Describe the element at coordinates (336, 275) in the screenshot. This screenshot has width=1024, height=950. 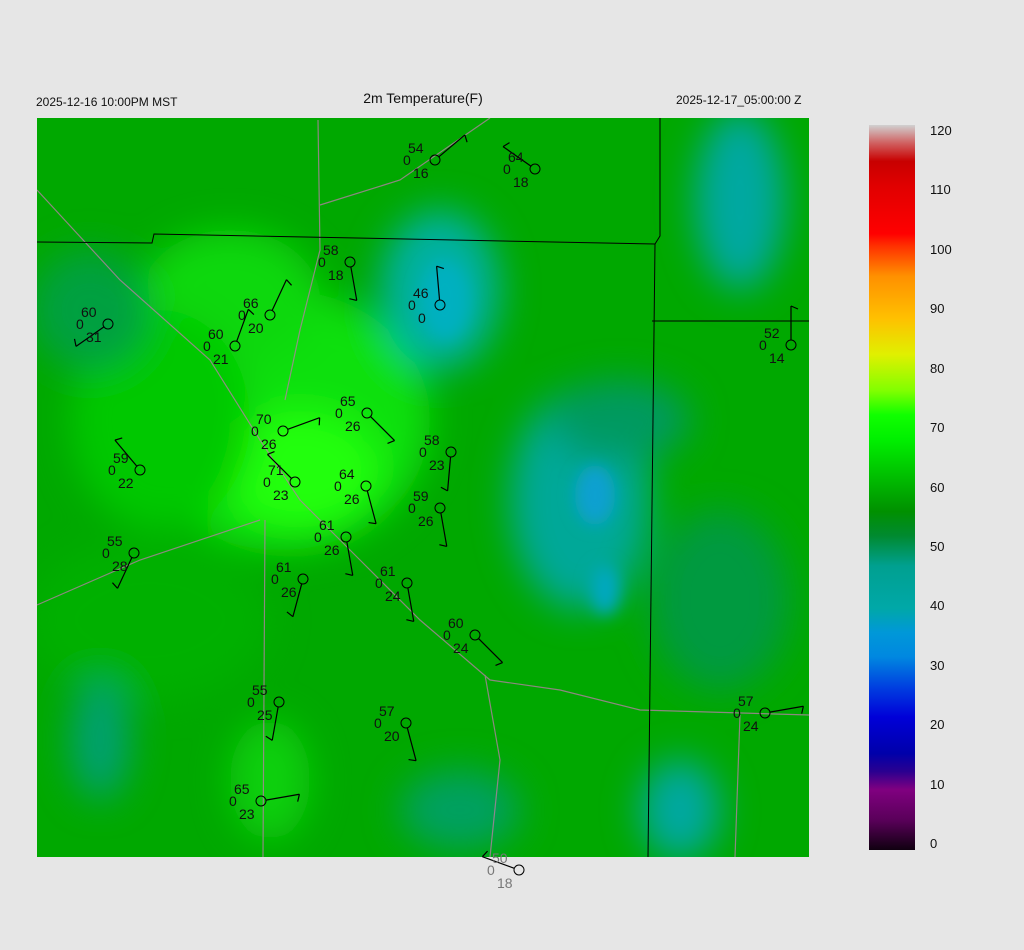
I see `dewpoint-value: 18` at that location.